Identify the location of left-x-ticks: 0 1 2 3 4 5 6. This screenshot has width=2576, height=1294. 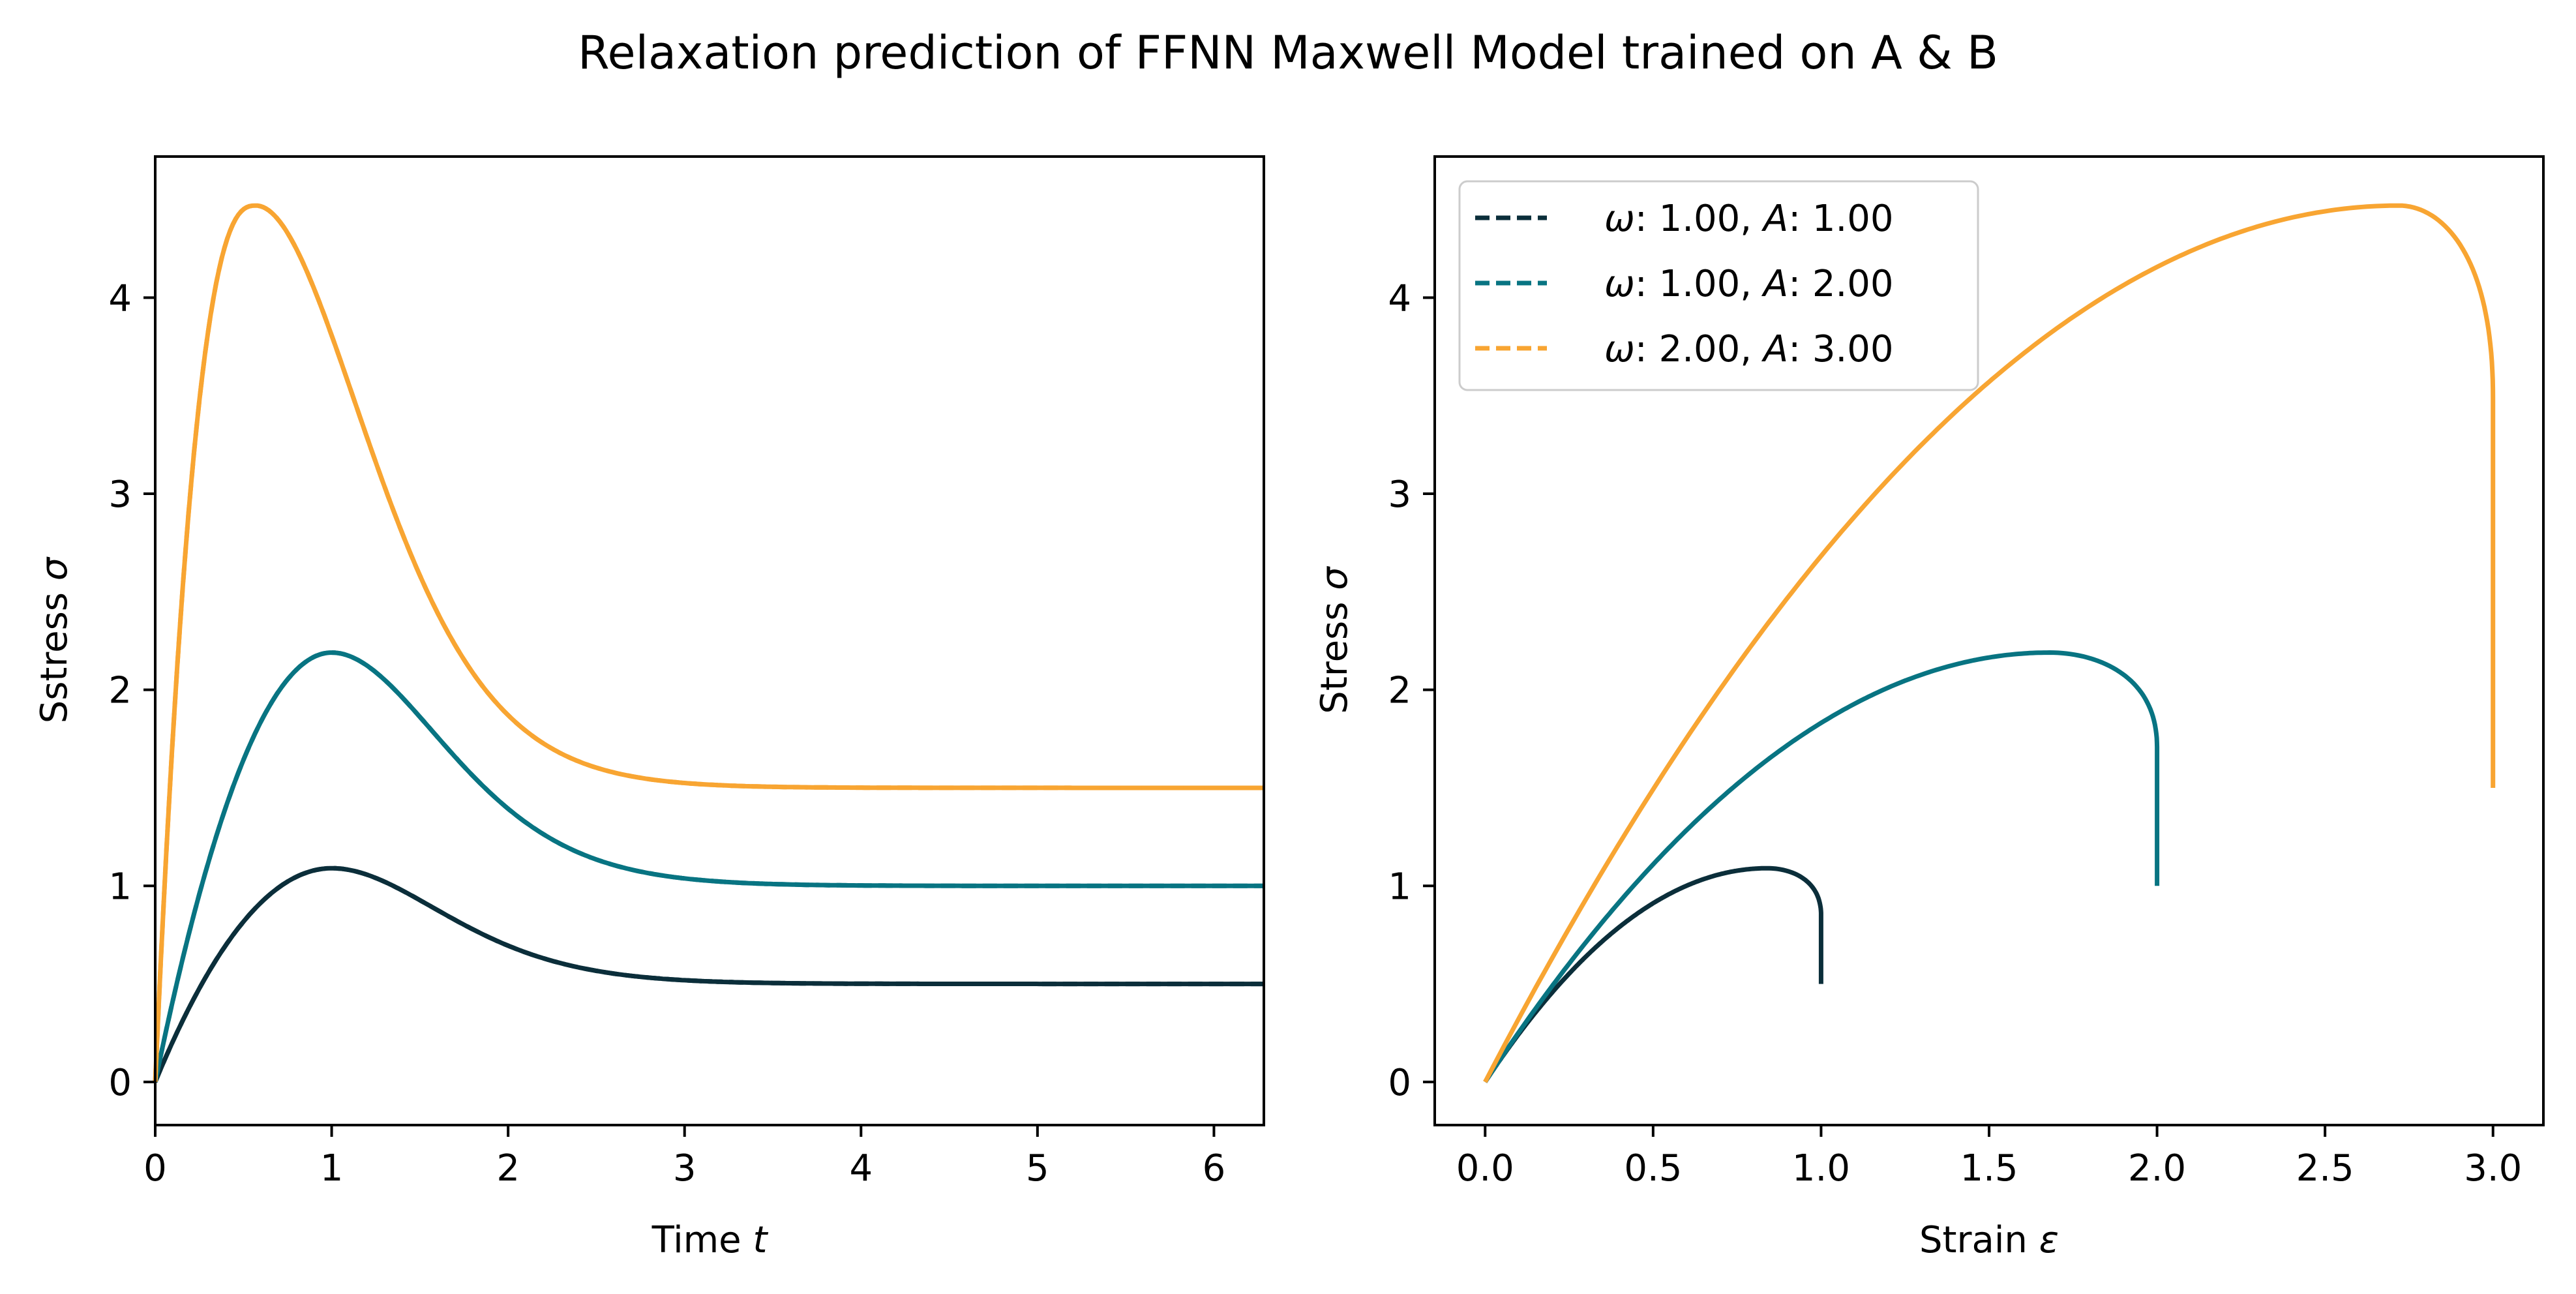
(684, 1157).